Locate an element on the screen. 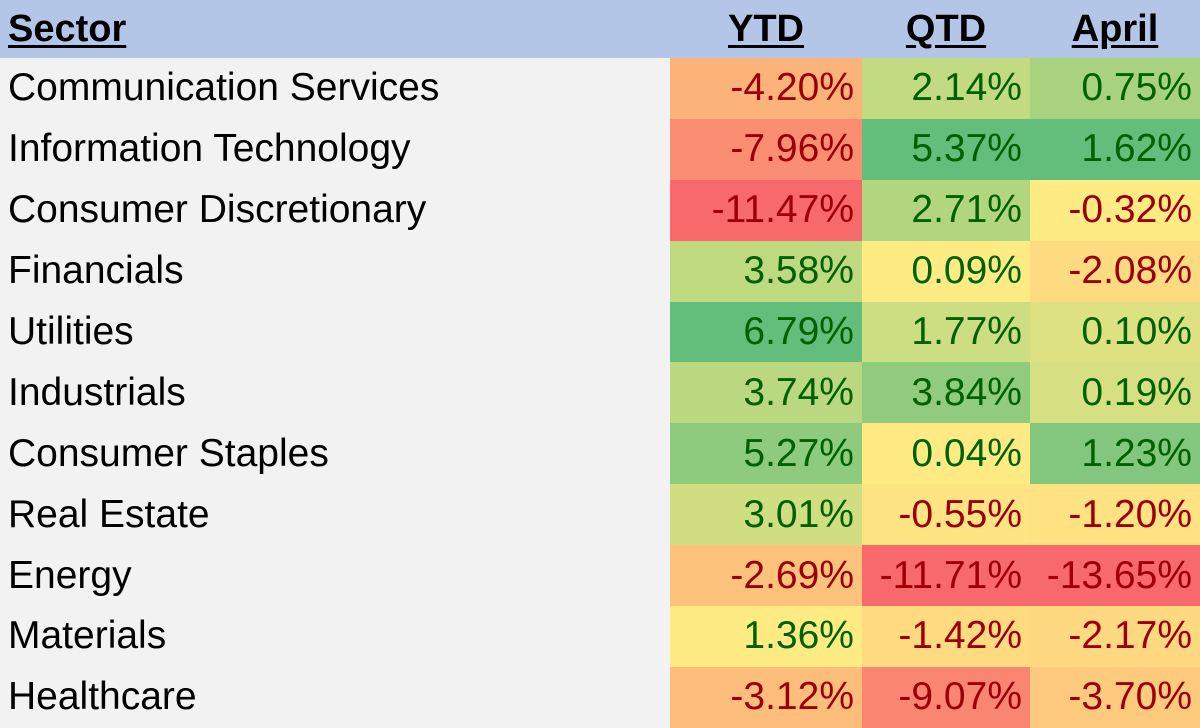  qtd-value-cell: 0.09% is located at coordinates (946, 271).